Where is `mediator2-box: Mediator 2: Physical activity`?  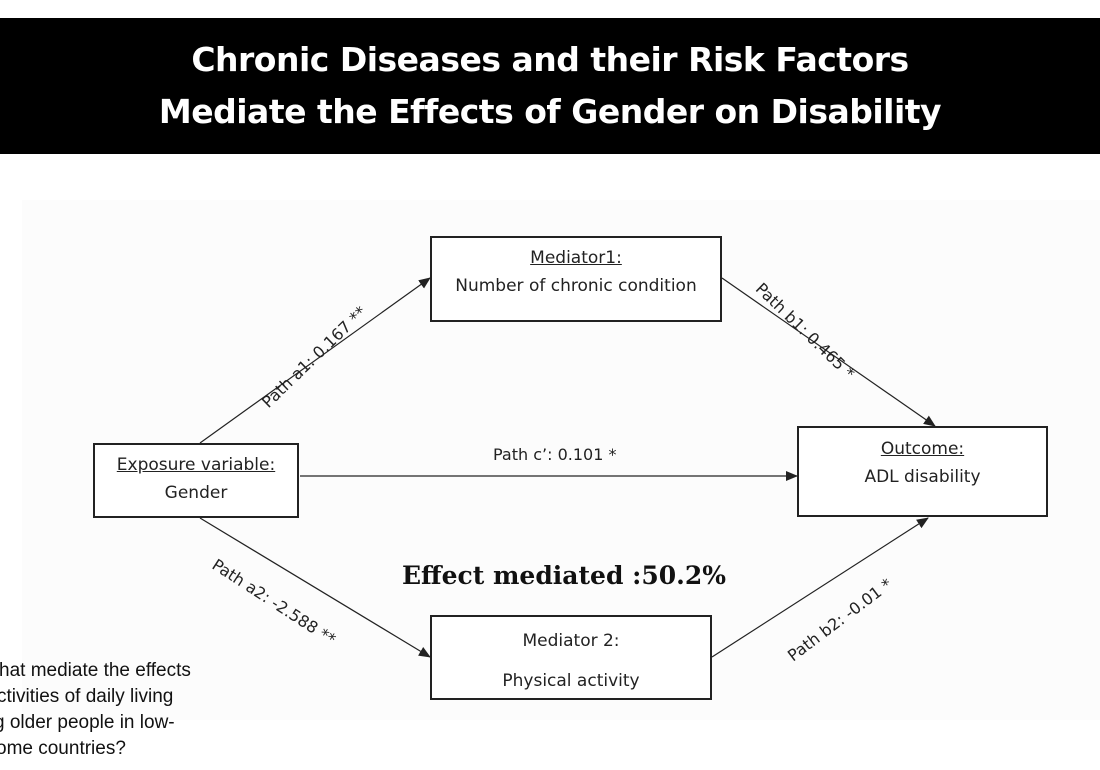 mediator2-box: Mediator 2: Physical activity is located at coordinates (571, 657).